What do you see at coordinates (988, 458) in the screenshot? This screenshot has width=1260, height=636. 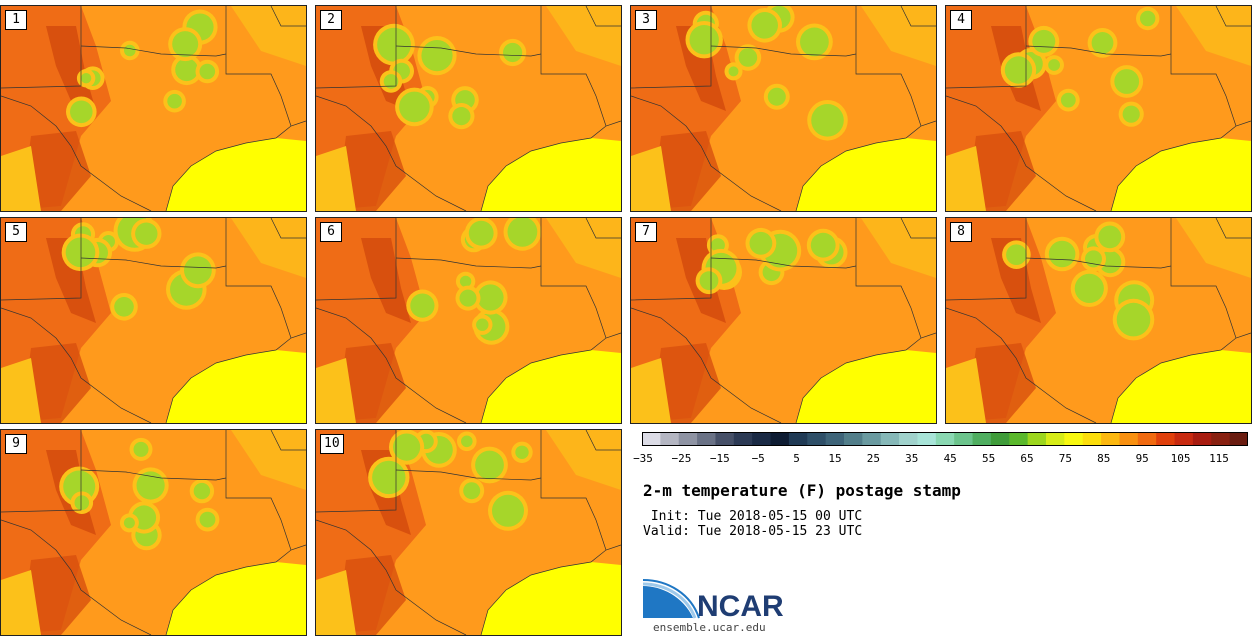 I see `colorbar-tick-label: 55` at bounding box center [988, 458].